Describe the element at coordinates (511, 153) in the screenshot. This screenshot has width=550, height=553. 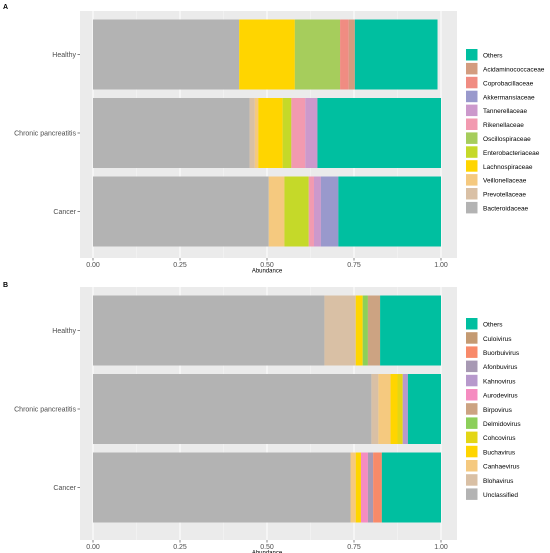
I see `legend-label: Enterobacteriaceae` at that location.